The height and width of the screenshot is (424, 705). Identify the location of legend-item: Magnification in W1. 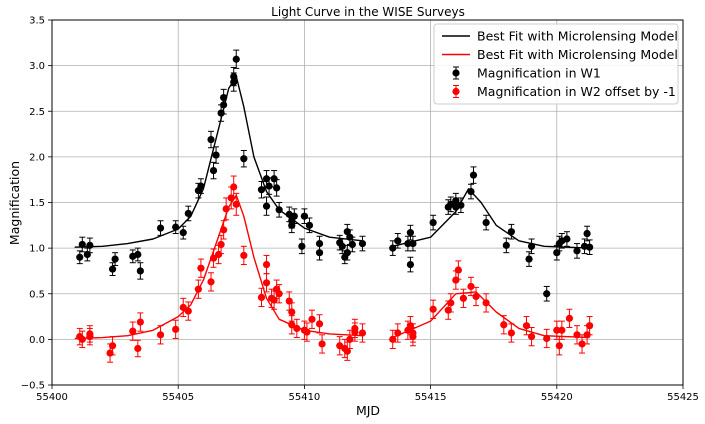
(526, 73).